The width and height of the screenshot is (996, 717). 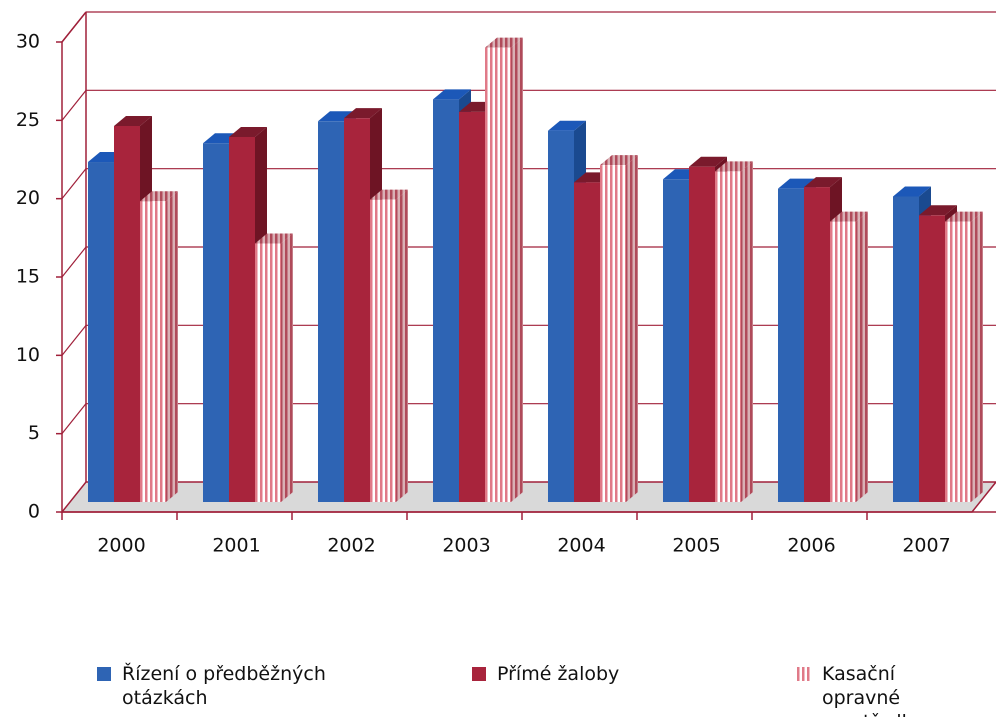 What do you see at coordinates (74, 27) in the screenshot?
I see `y-axis-top` at bounding box center [74, 27].